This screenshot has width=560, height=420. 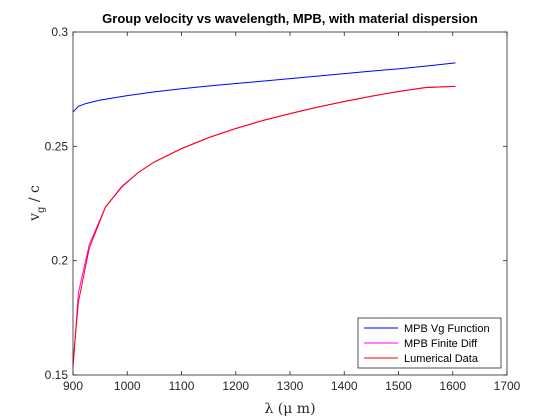 What do you see at coordinates (447, 329) in the screenshot?
I see `legend-label-mpb-vg-function: MPB Vg Function` at bounding box center [447, 329].